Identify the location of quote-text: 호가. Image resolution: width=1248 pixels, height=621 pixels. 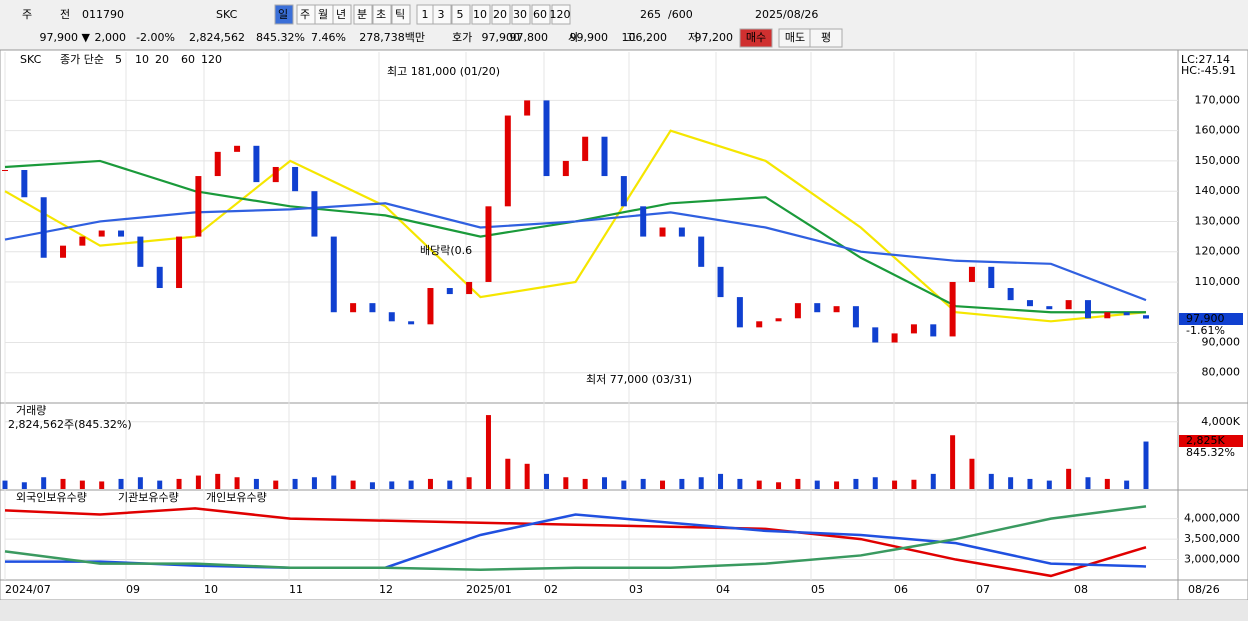
(462, 37).